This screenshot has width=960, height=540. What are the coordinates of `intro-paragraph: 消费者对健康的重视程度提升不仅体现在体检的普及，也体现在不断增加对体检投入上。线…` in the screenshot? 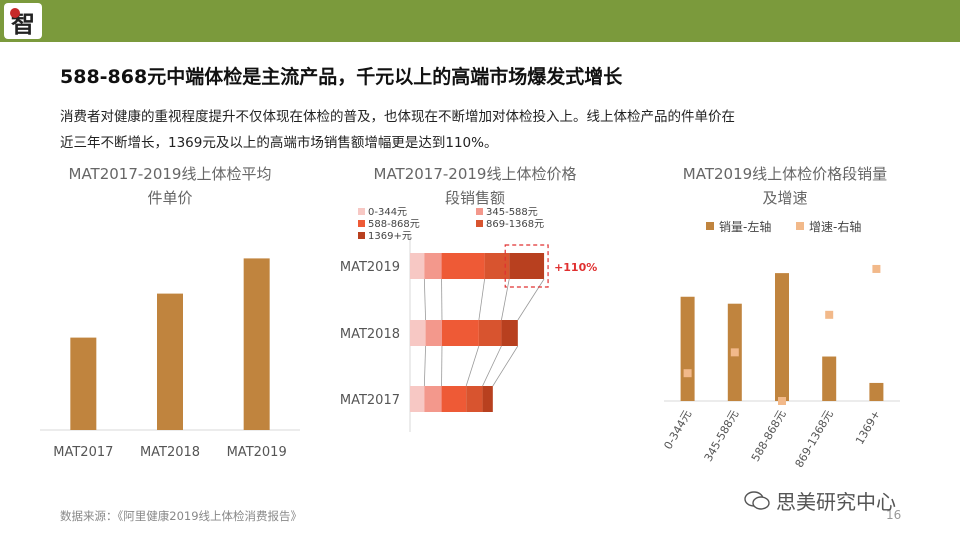 It's located at (440, 130).